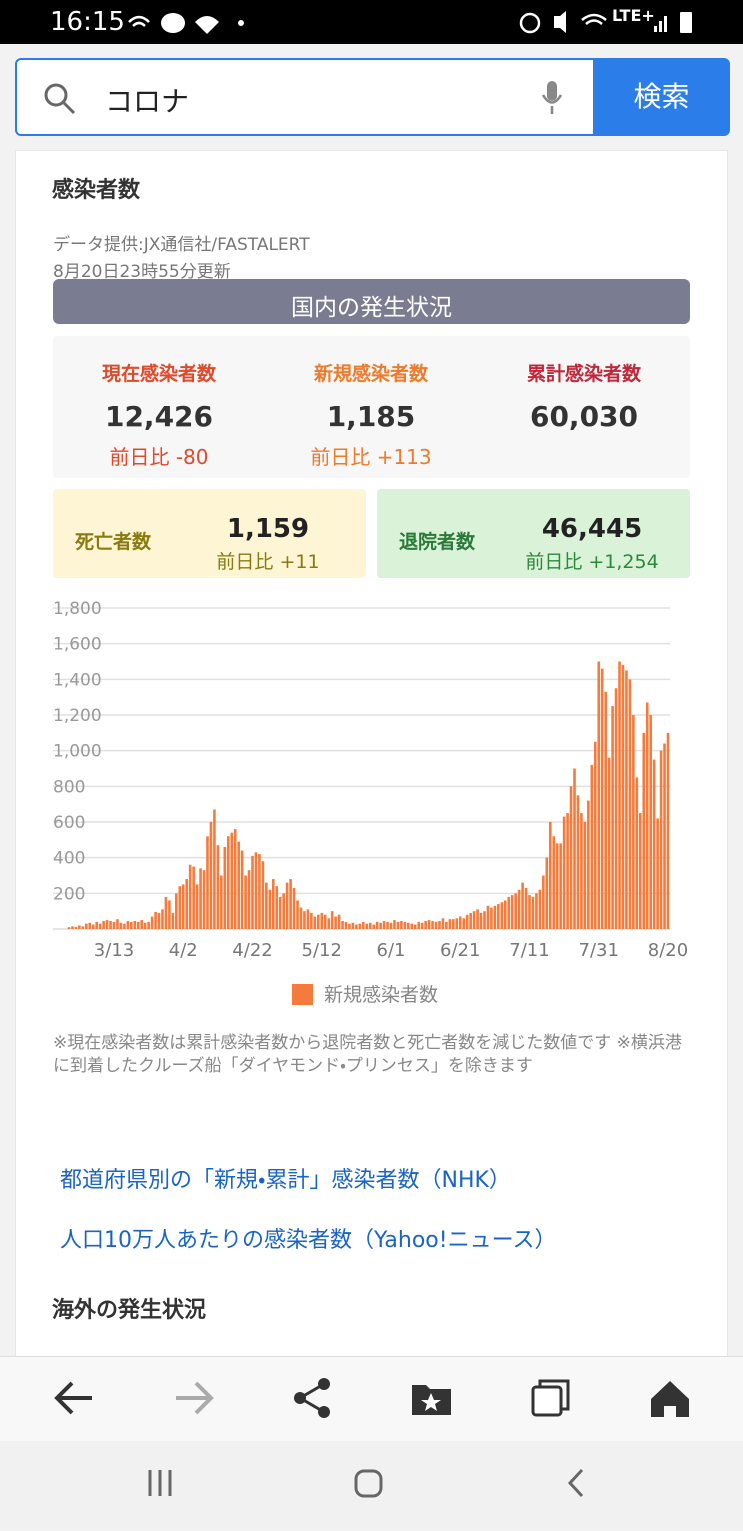  I want to click on stat-current: 現在感染者数 12,426 前日比 -80, so click(159, 403).